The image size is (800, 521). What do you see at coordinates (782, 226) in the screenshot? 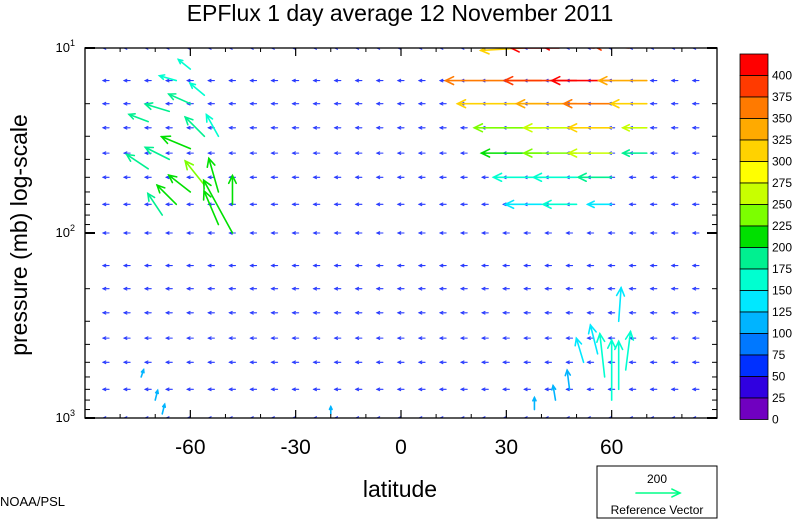
I see `colorbar-label: 225` at bounding box center [782, 226].